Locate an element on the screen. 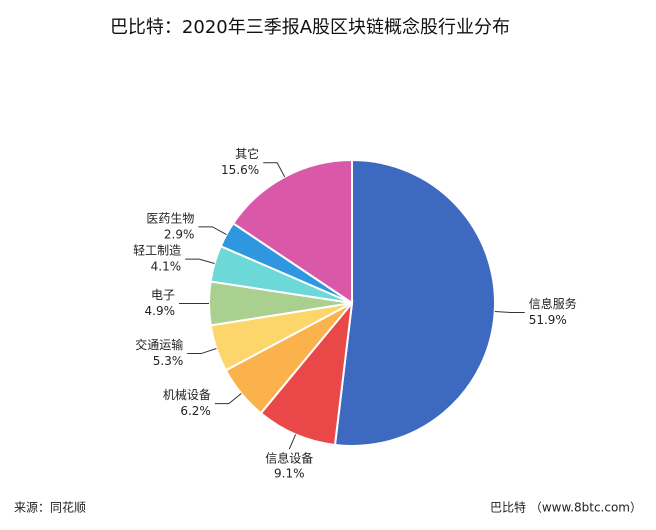 This screenshot has width=656, height=530. slice-label: 电子 is located at coordinates (163, 295).